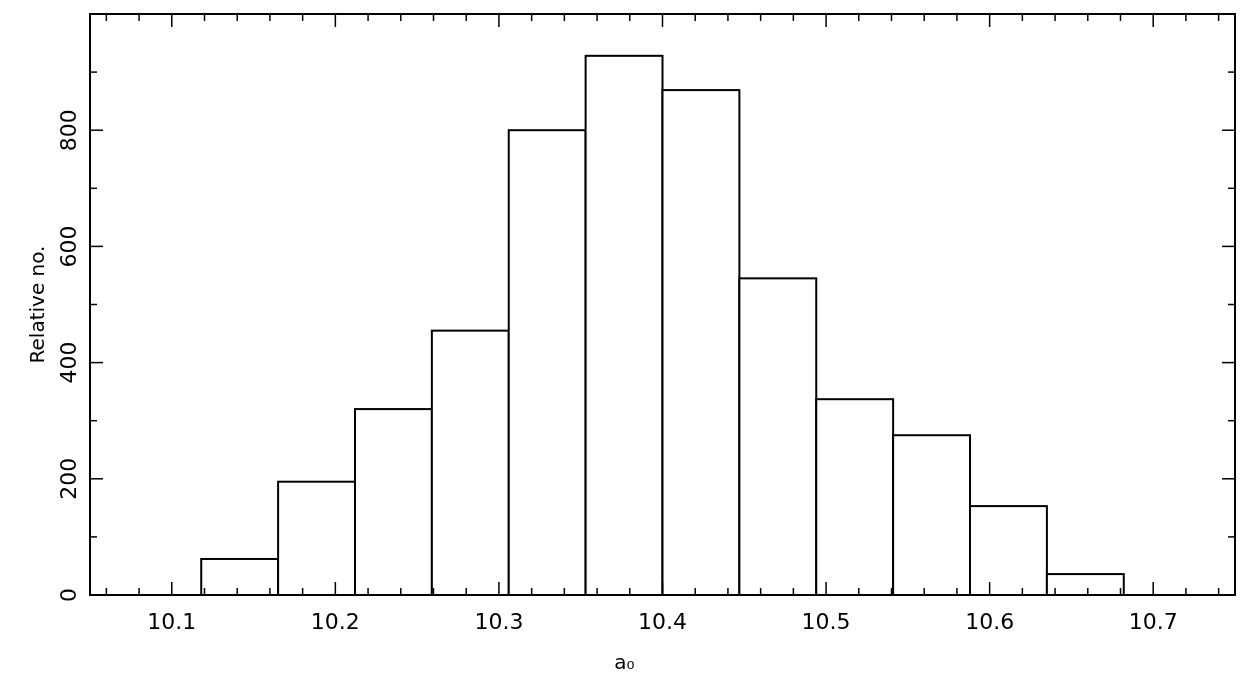 The height and width of the screenshot is (689, 1241). I want to click on x-axis-title: a₀, so click(624, 662).